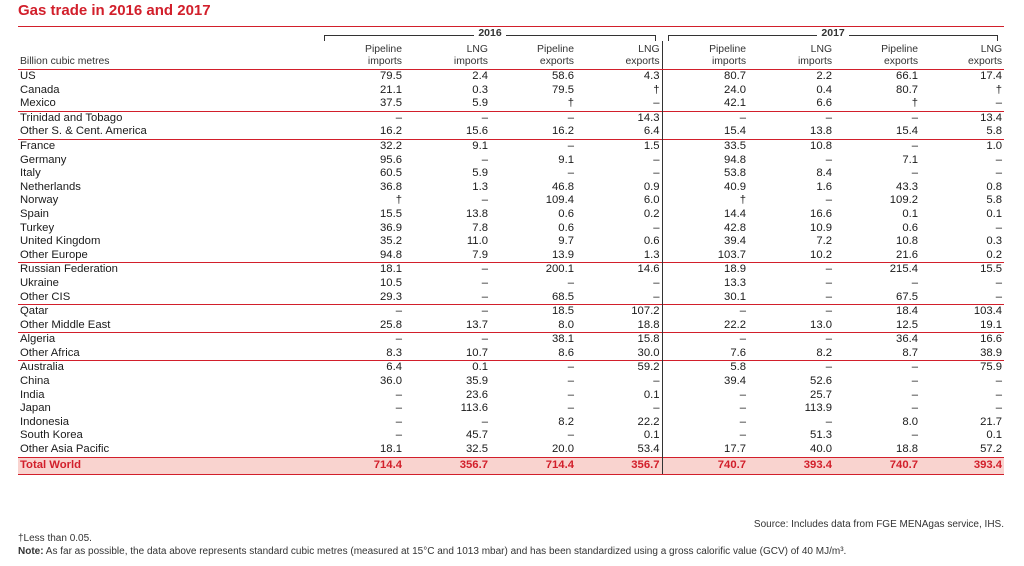 This screenshot has width=1024, height=566. What do you see at coordinates (511, 174) in the screenshot?
I see `table-row: Italy 60.5 5.9– –53.8 8.4– –` at bounding box center [511, 174].